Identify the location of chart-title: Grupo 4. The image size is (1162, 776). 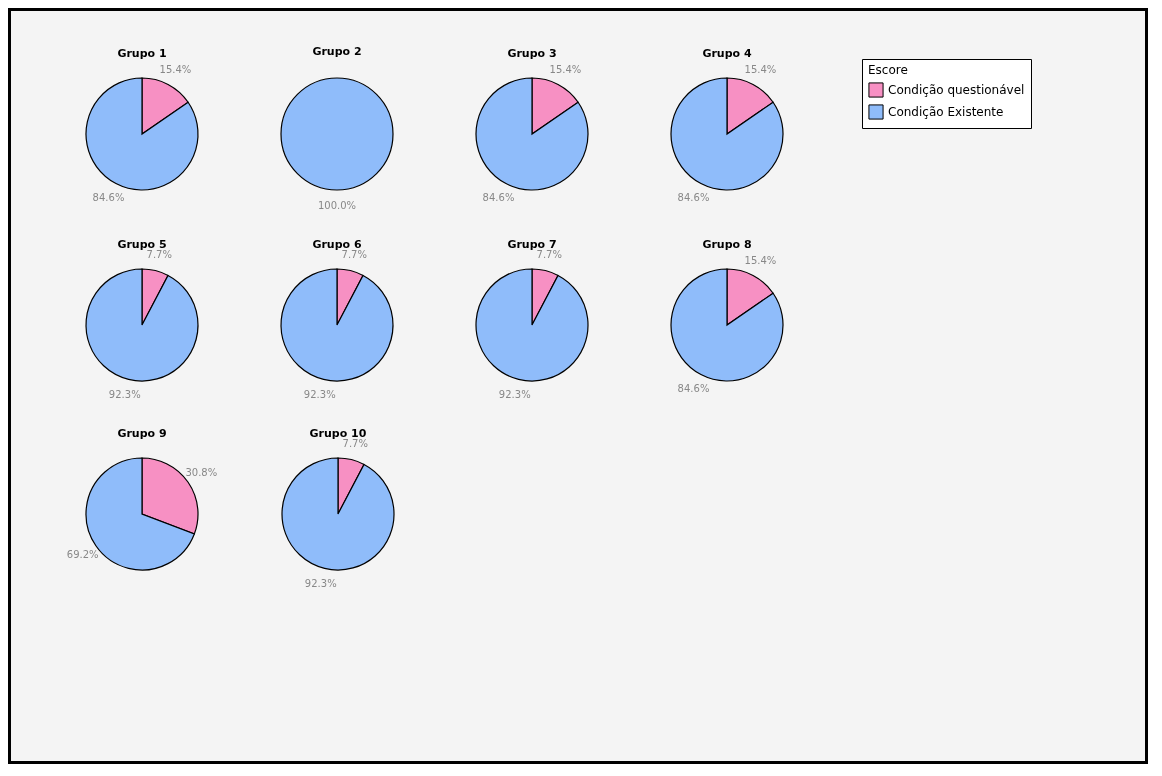
(727, 53).